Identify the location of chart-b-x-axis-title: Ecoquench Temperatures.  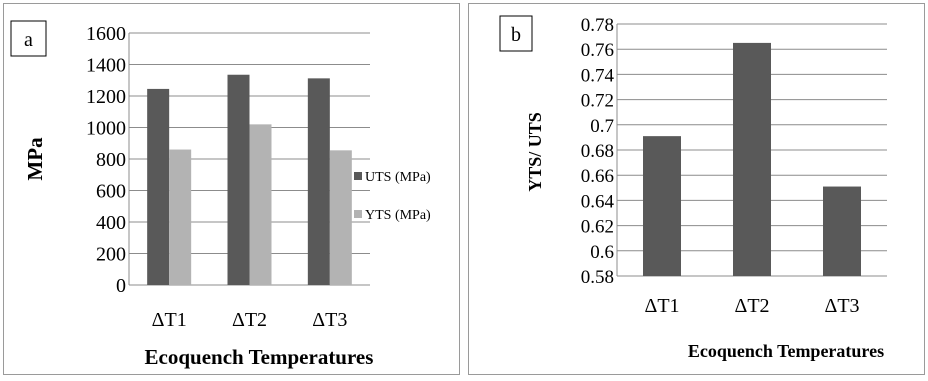
(786, 351).